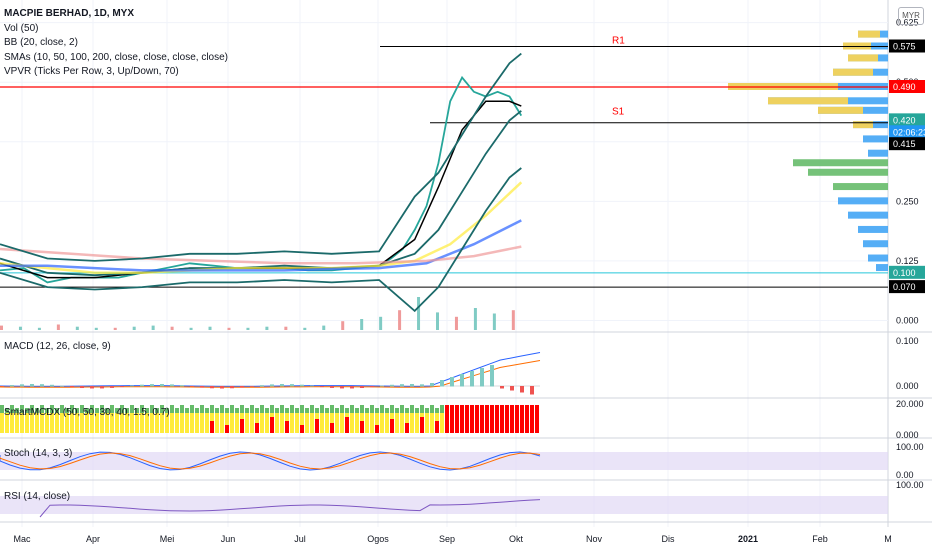  Describe the element at coordinates (911, 16) in the screenshot. I see `currency-badge: MYR` at that location.